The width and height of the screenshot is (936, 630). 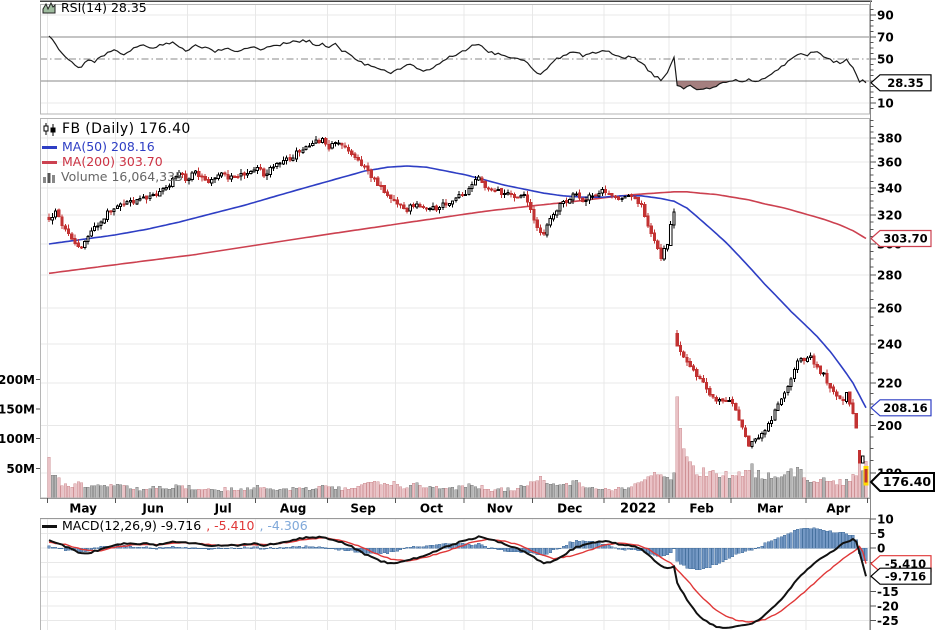 What do you see at coordinates (293, 509) in the screenshot?
I see `month-label: Aug` at bounding box center [293, 509].